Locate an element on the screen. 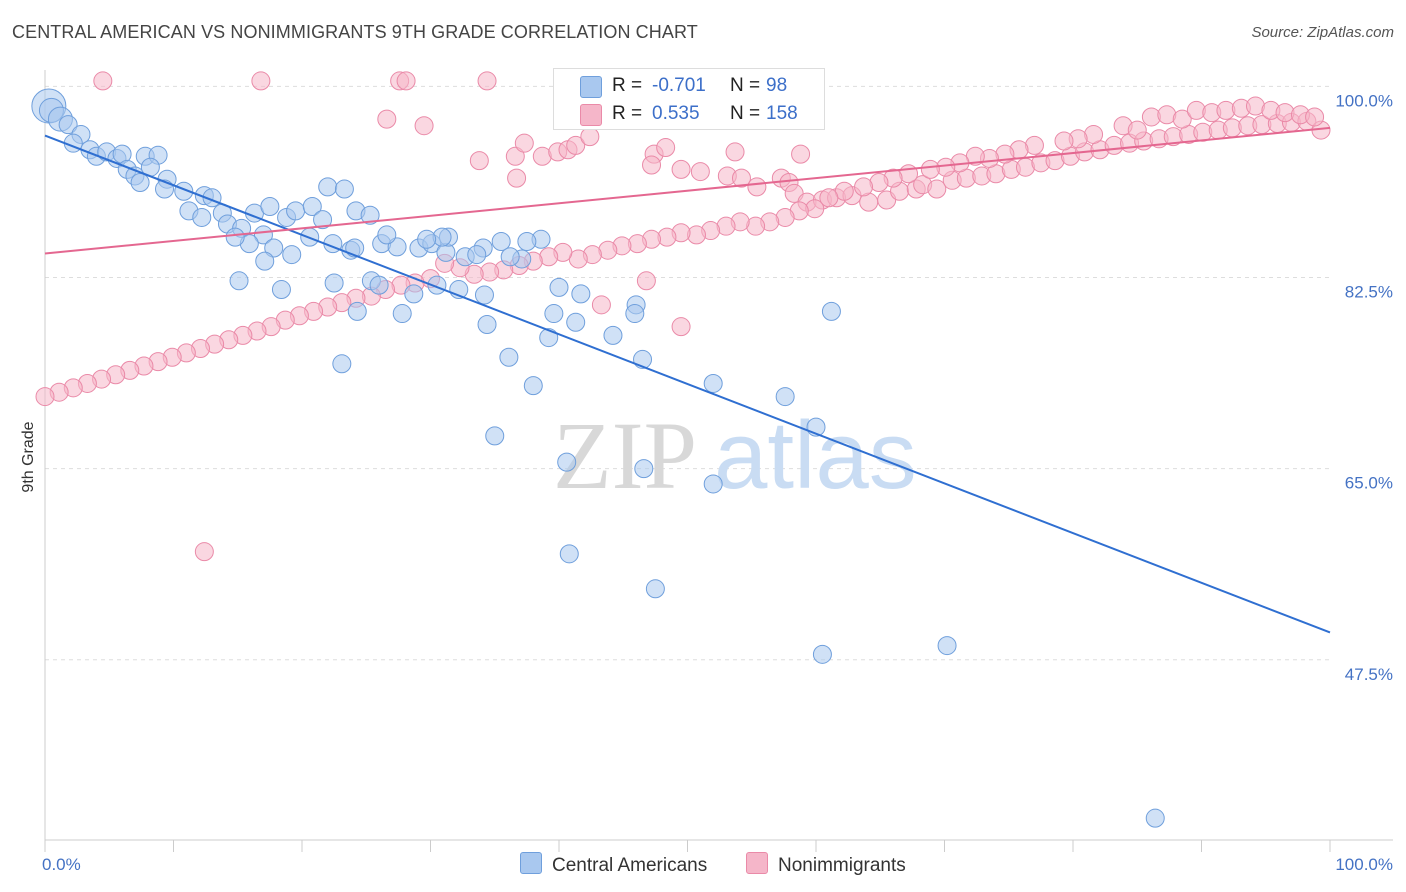  y-tick-label: 100.0% is located at coordinates (1364, 100).